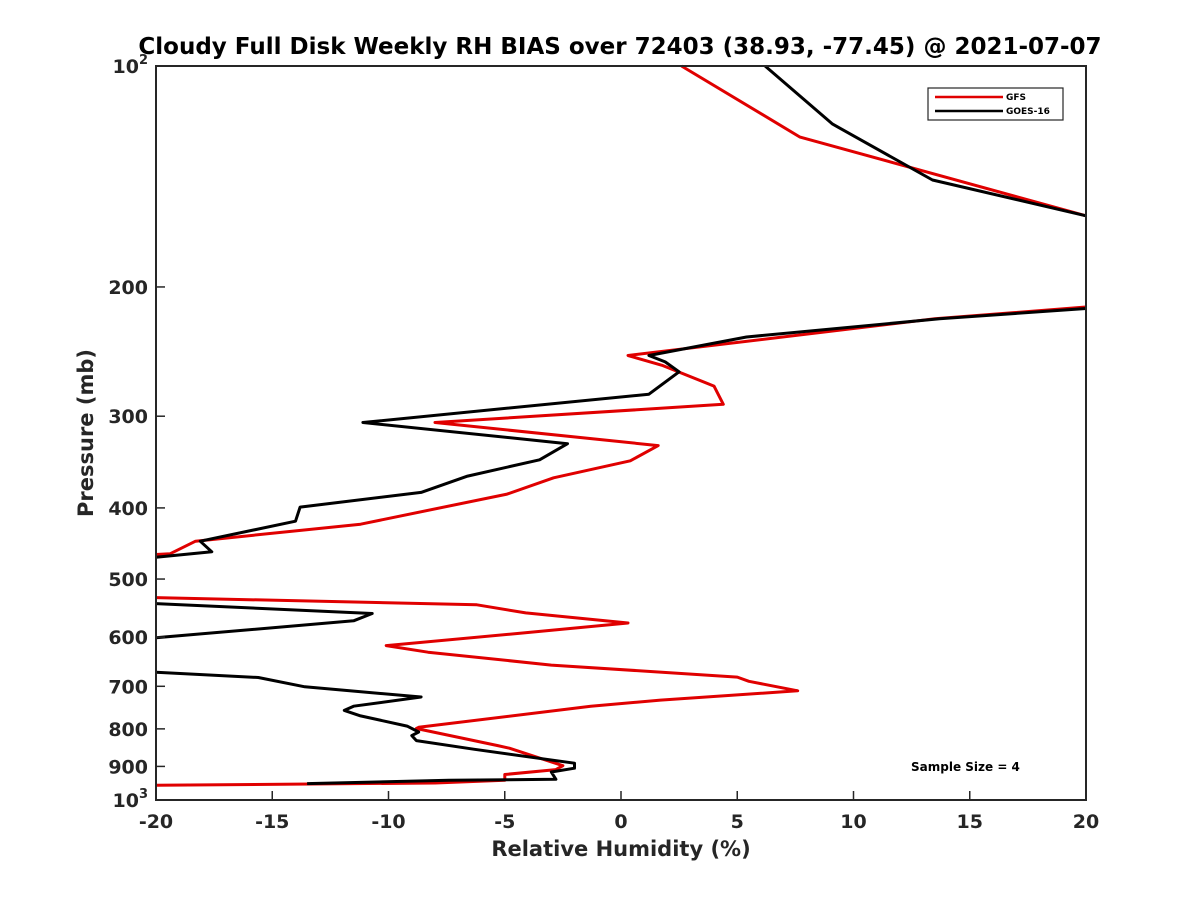 This screenshot has height=900, width=1200. Describe the element at coordinates (136, 432) in the screenshot. I see `y-axis: 10² 200 300 400 500 600 700 800 900 10³` at that location.